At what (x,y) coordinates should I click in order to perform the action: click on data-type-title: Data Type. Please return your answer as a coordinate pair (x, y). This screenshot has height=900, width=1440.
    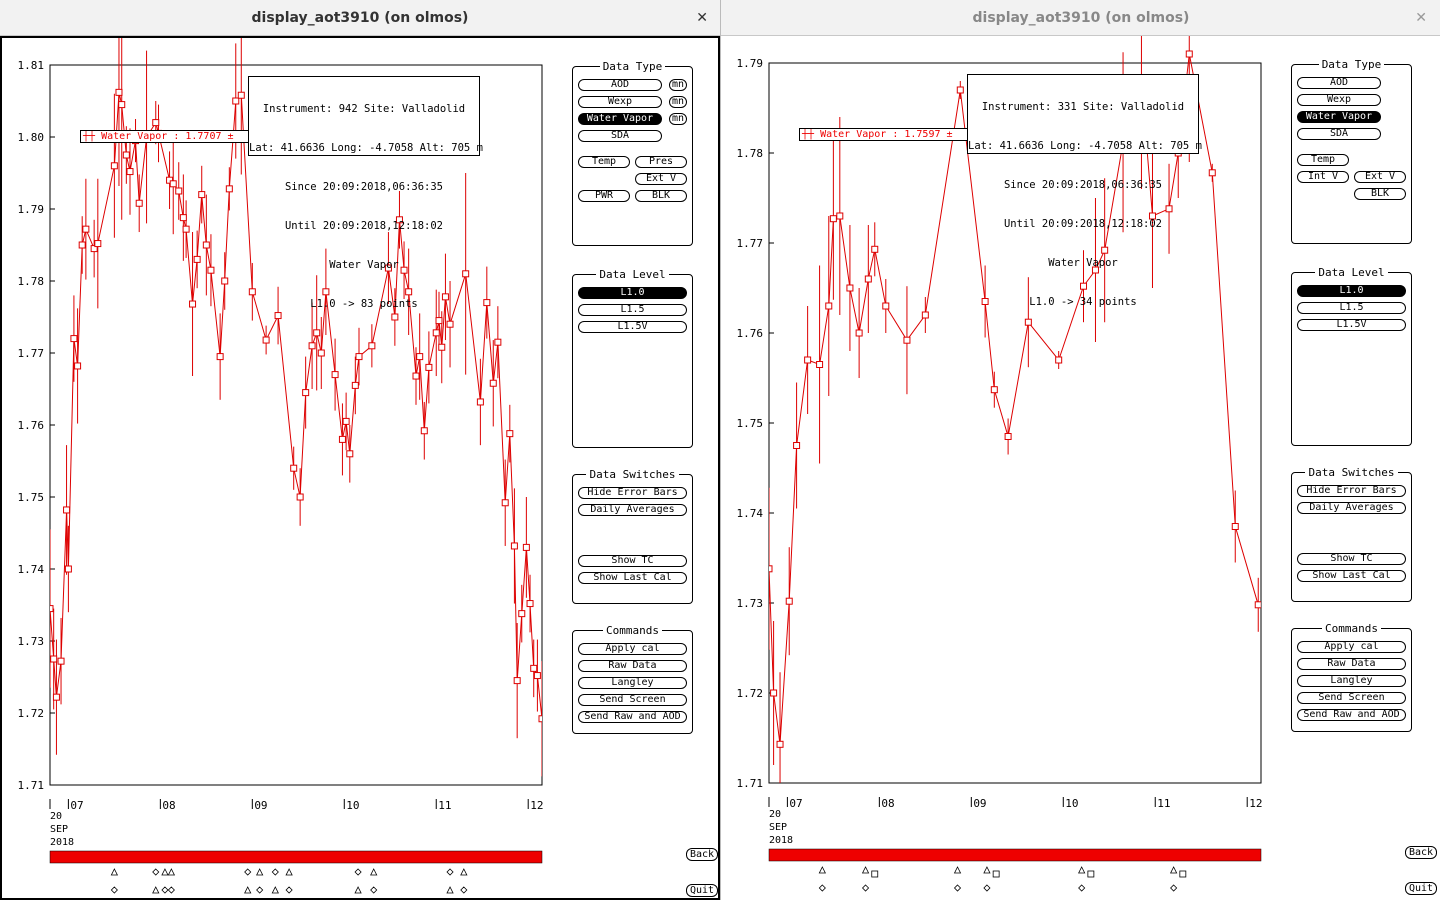
    Looking at the image, I should click on (632, 66).